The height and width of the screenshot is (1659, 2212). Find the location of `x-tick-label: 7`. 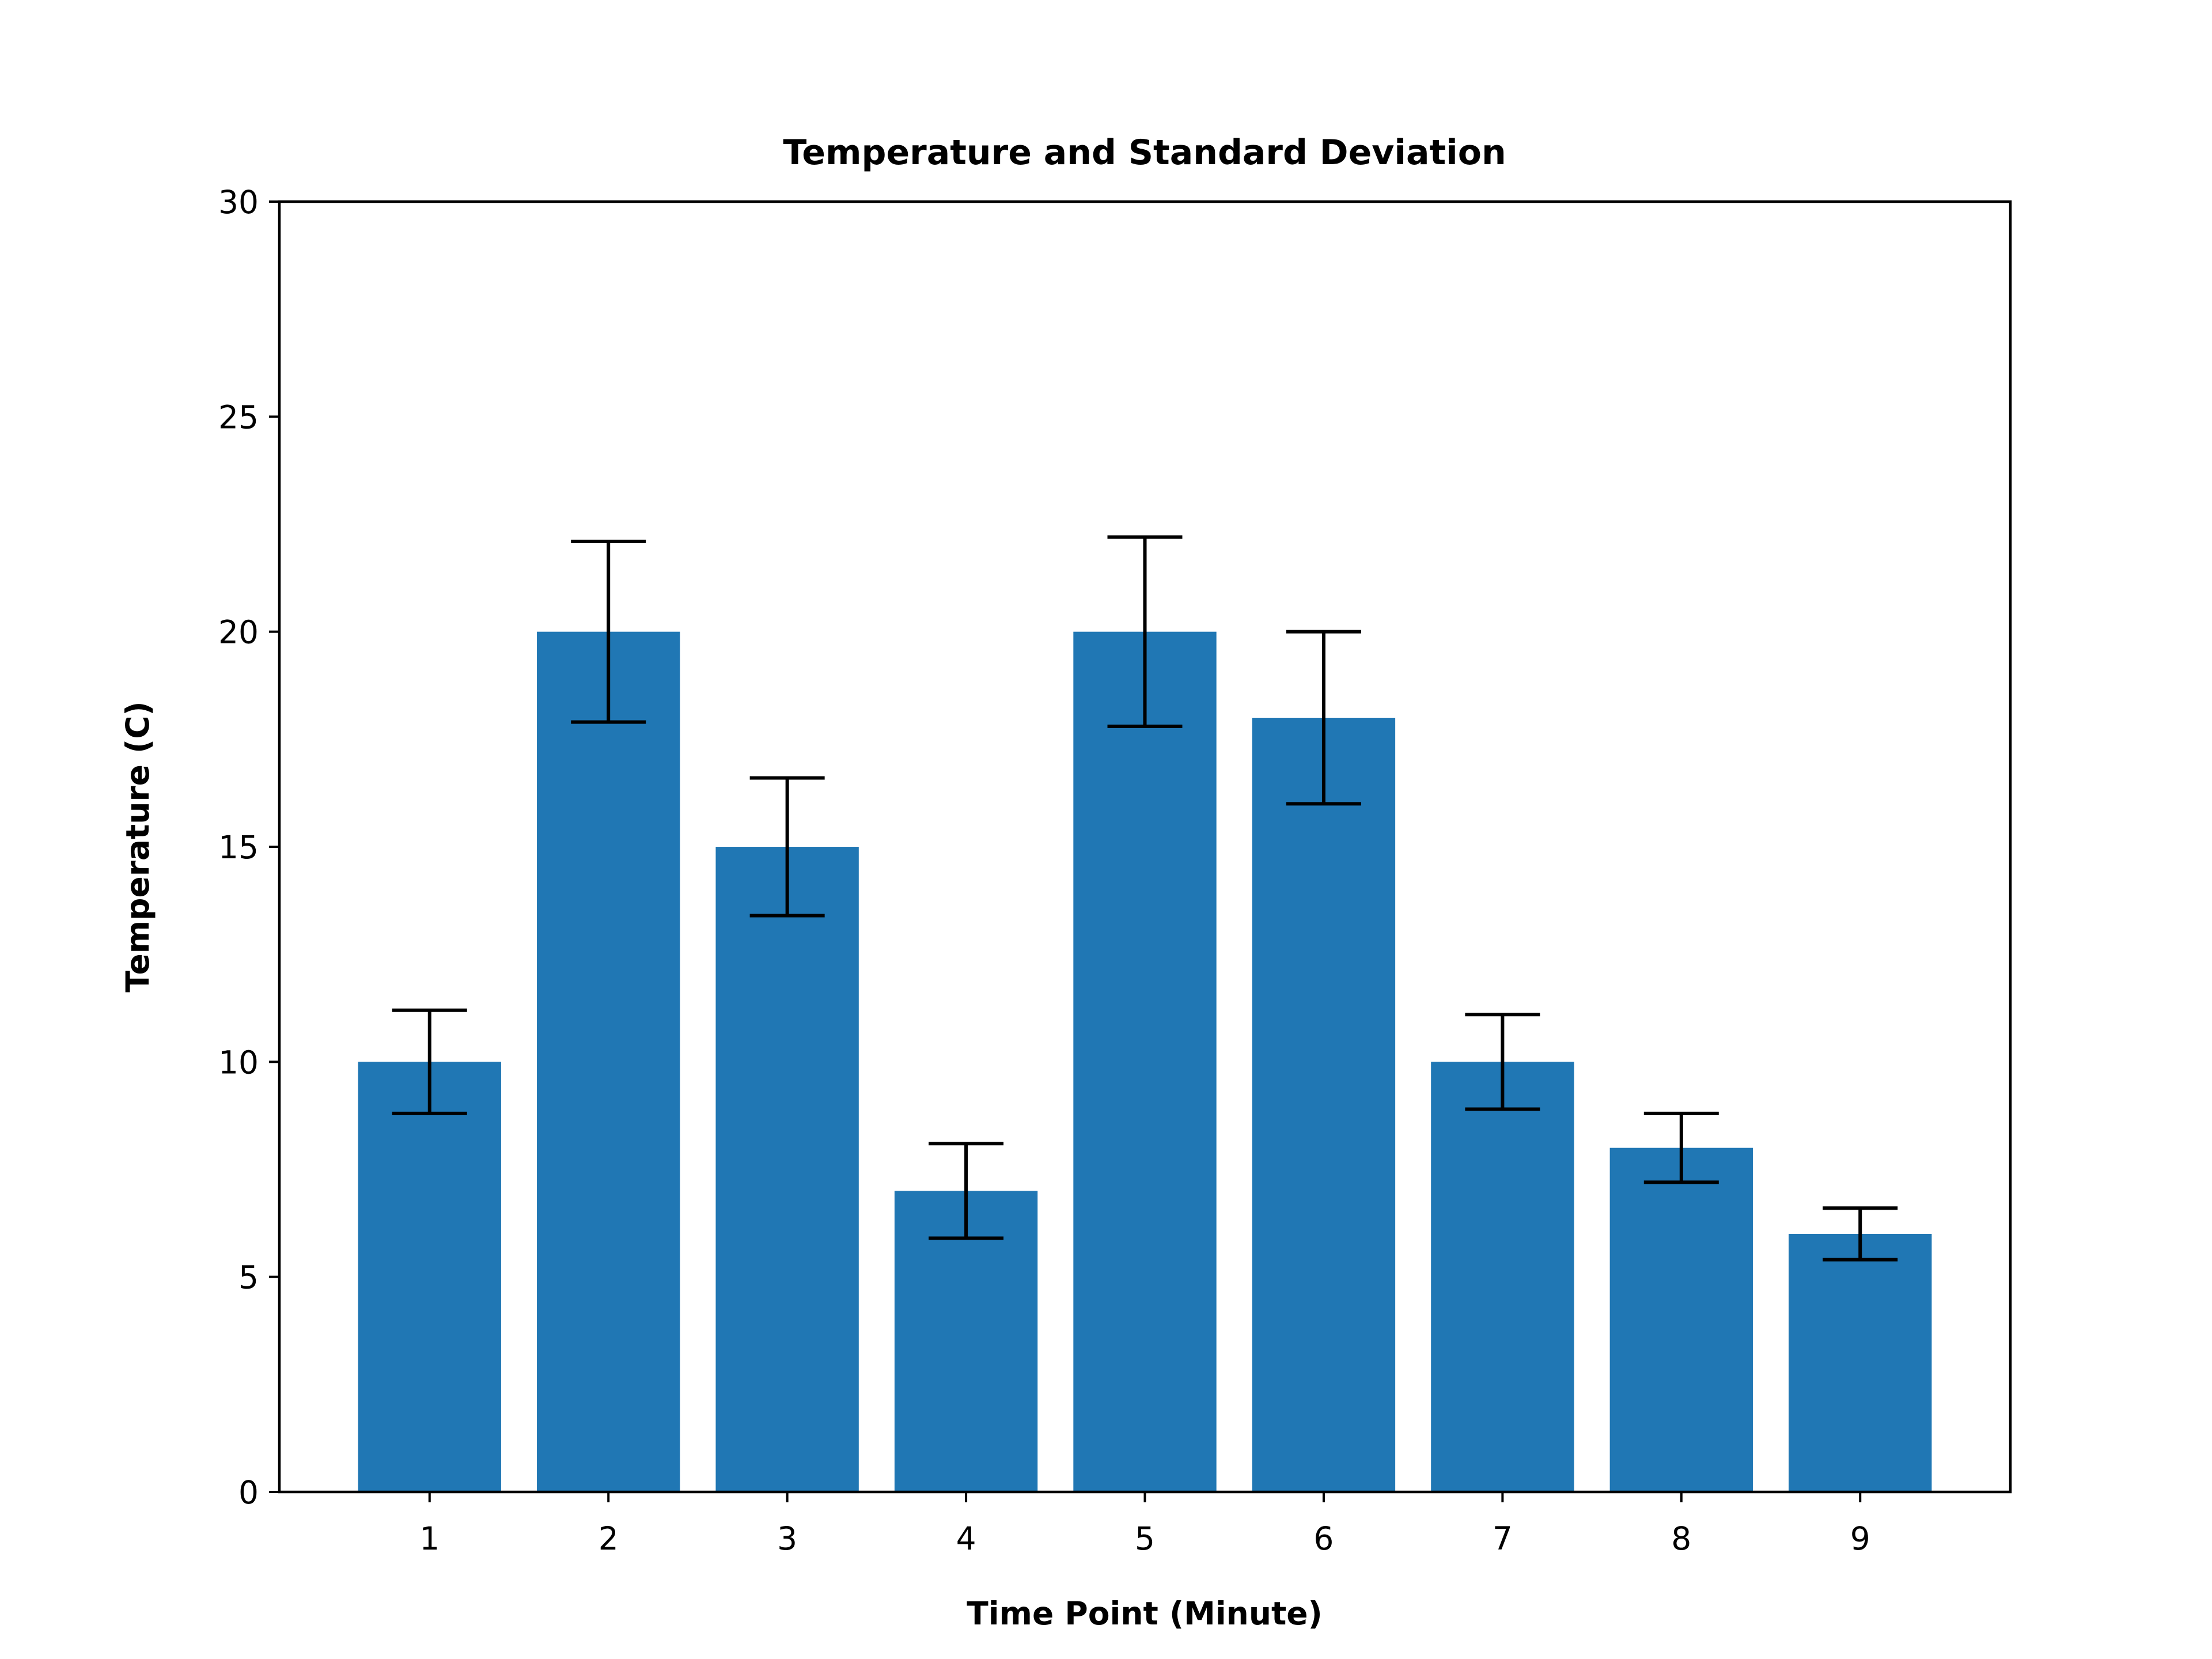

x-tick-label: 7 is located at coordinates (1503, 1538).